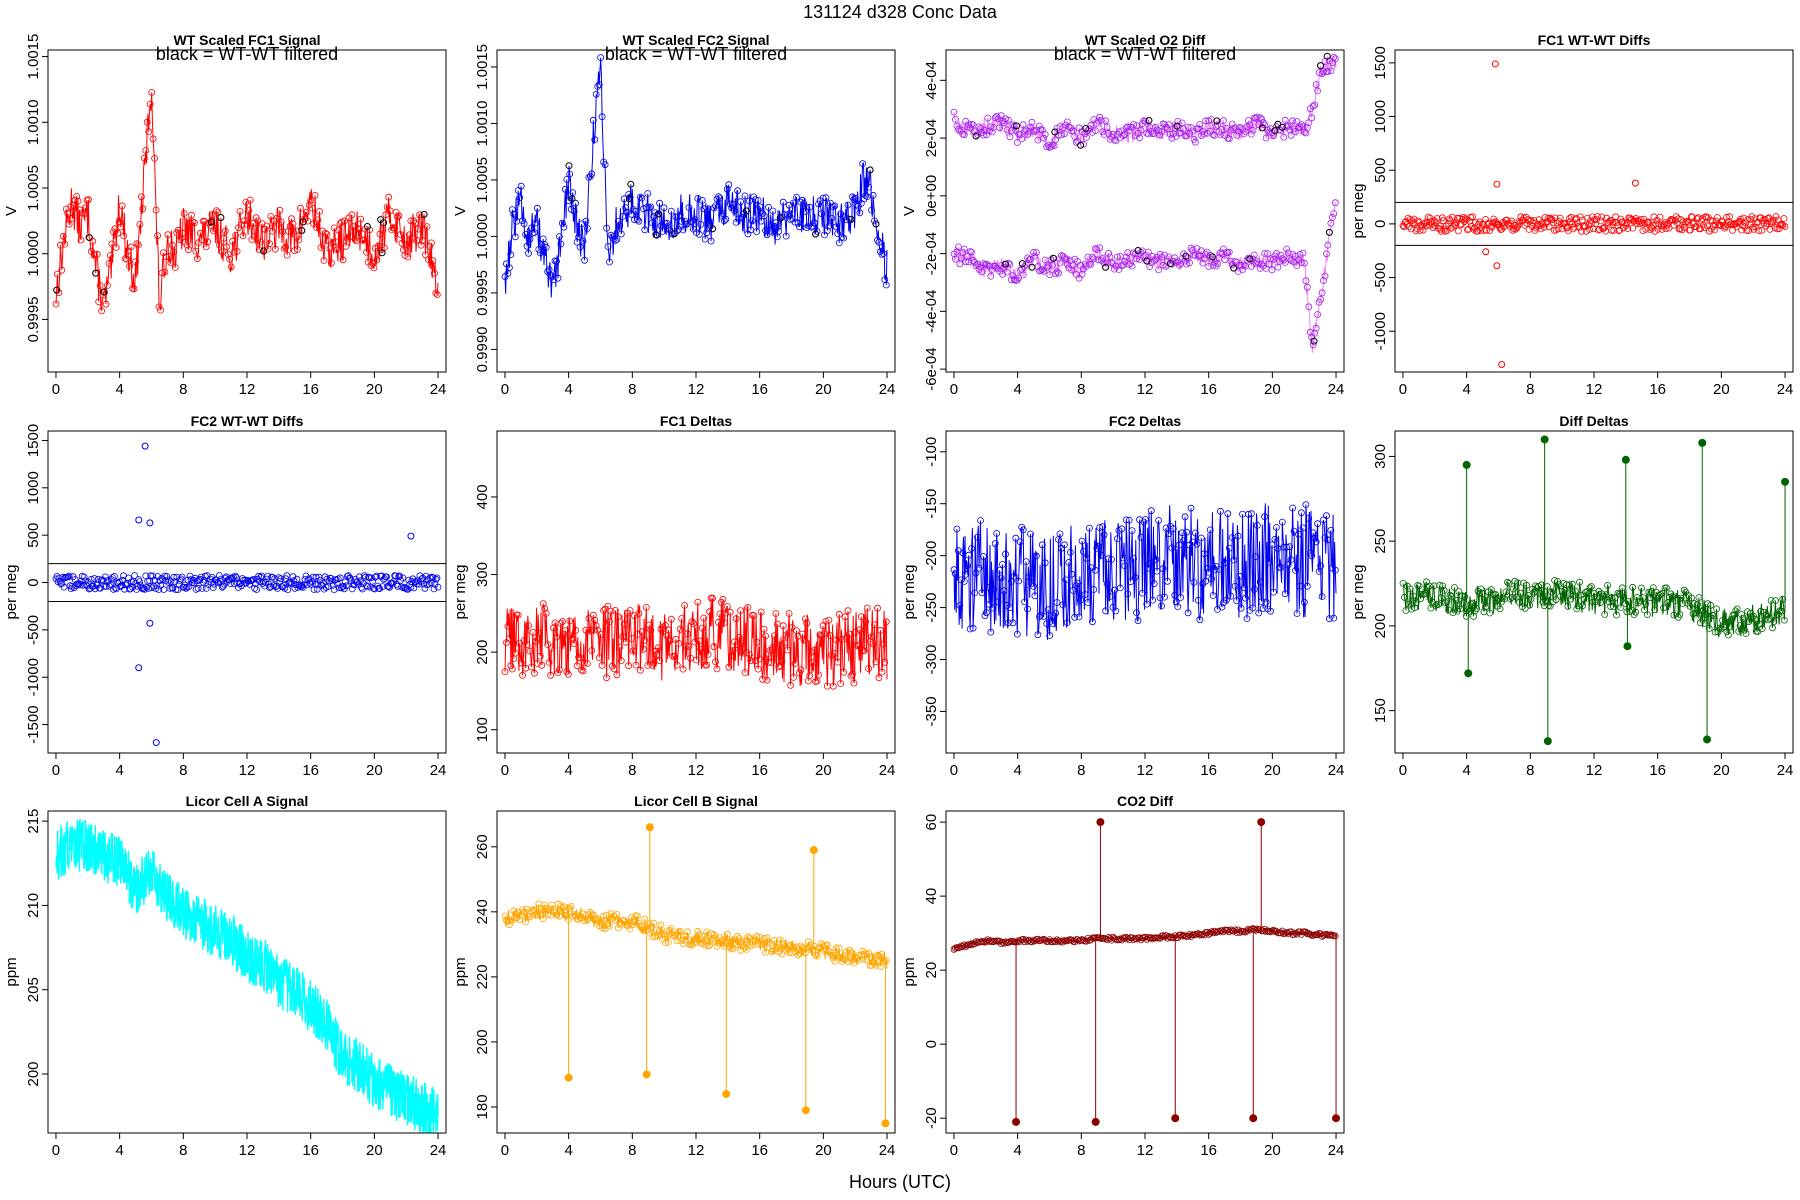 This screenshot has height=1200, width=1800. I want to click on y-tick-label: 400, so click(482, 496).